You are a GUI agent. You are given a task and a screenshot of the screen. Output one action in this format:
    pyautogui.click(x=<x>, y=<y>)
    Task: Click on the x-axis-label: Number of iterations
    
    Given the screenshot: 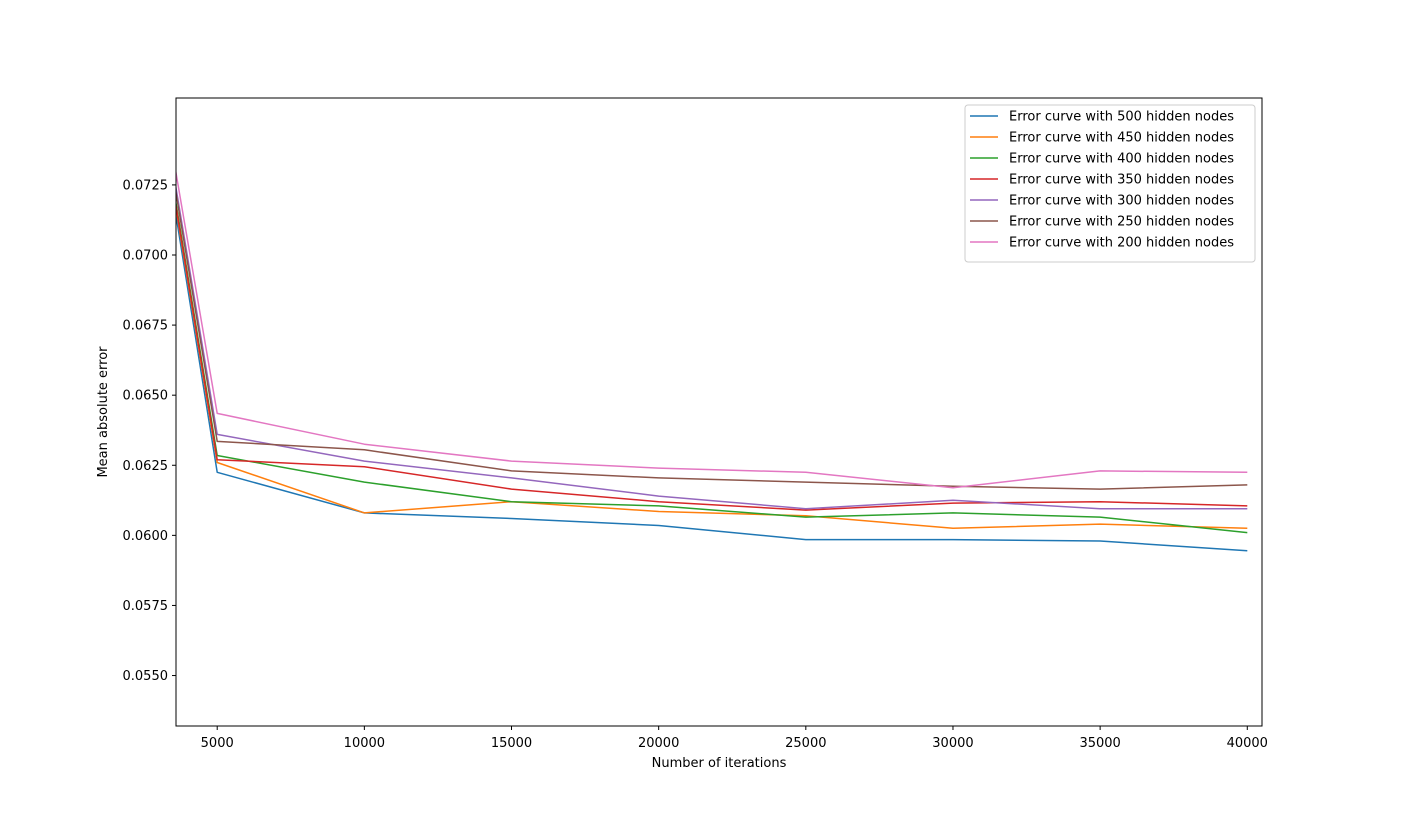 What is the action you would take?
    pyautogui.click(x=719, y=763)
    